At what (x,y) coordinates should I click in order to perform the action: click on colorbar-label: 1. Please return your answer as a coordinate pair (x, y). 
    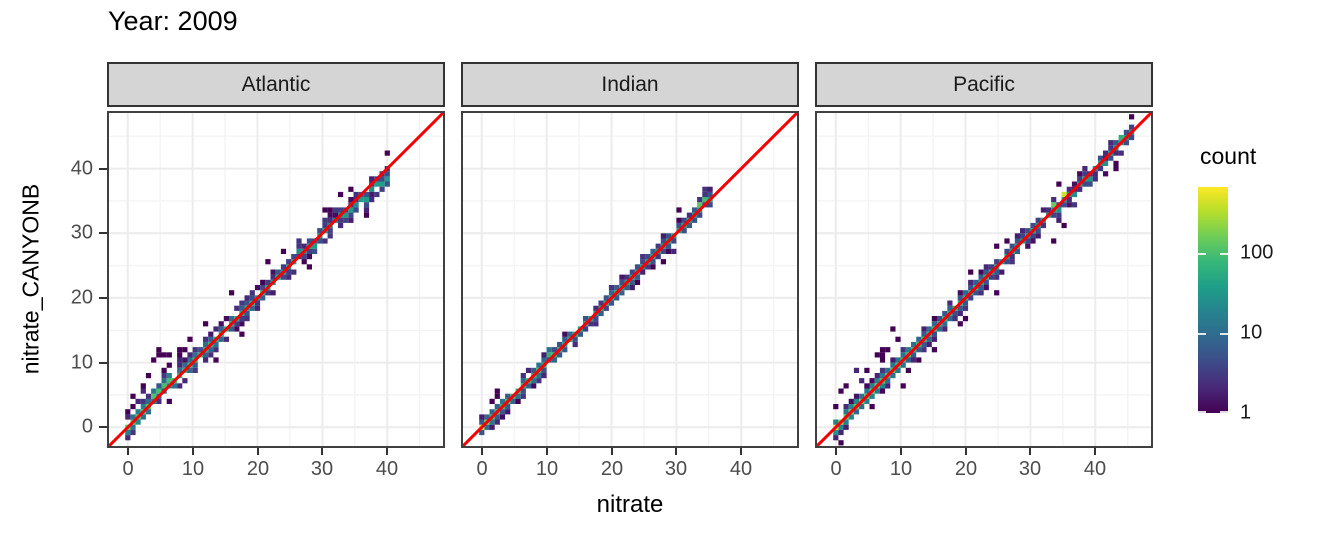
    Looking at the image, I should click on (1246, 412).